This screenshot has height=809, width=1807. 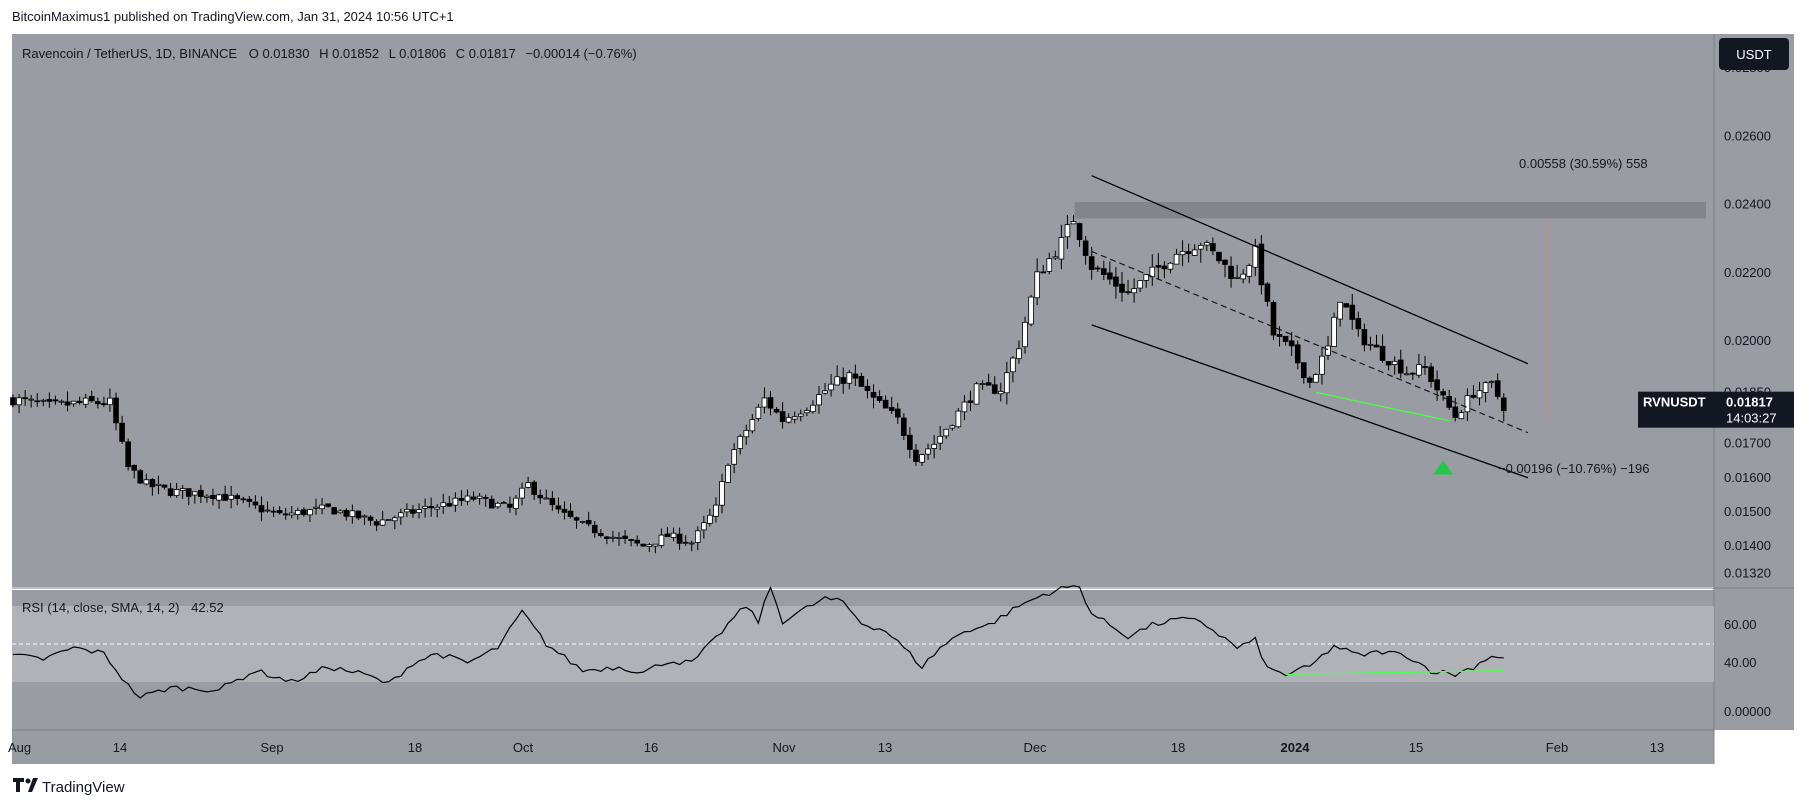 I want to click on channel-upper-line, so click(x=1310, y=270).